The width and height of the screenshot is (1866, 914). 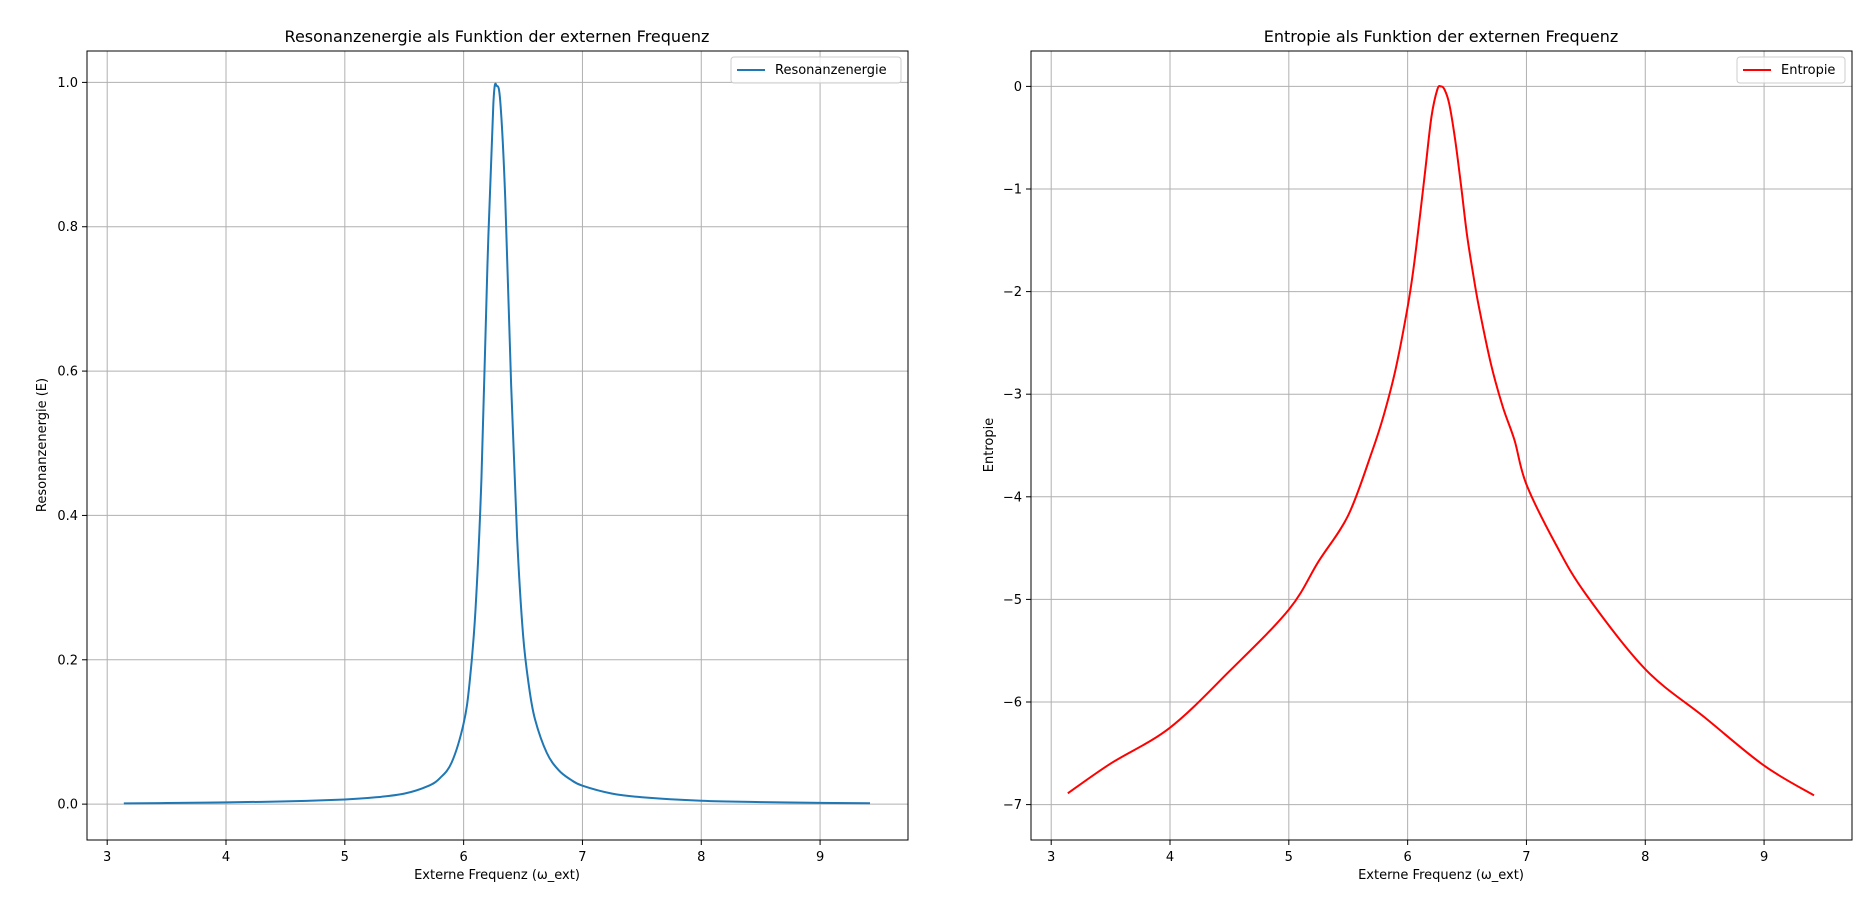 What do you see at coordinates (989, 445) in the screenshot?
I see `y-axis-label: Entropie` at bounding box center [989, 445].